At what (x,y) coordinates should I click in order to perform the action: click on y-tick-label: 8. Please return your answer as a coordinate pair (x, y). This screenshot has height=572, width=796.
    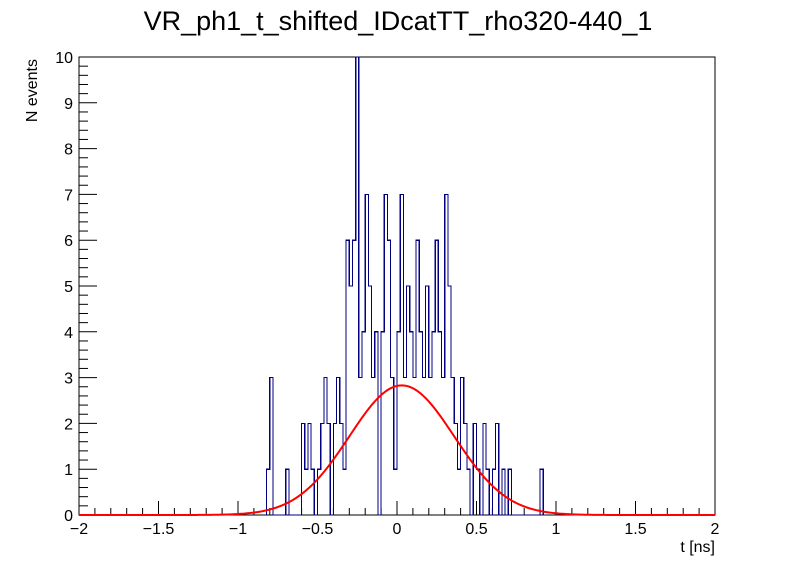
    Looking at the image, I should click on (68, 150).